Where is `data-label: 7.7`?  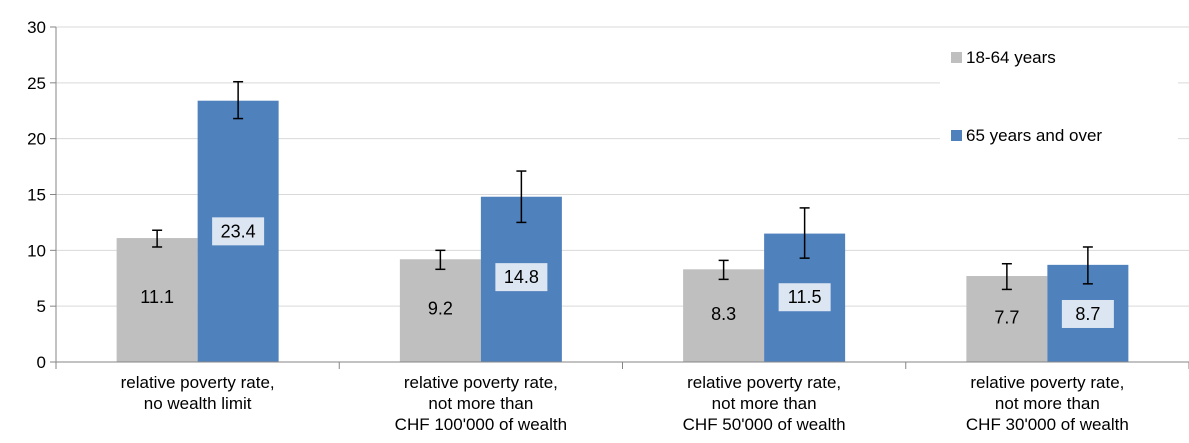 data-label: 7.7 is located at coordinates (1006, 317).